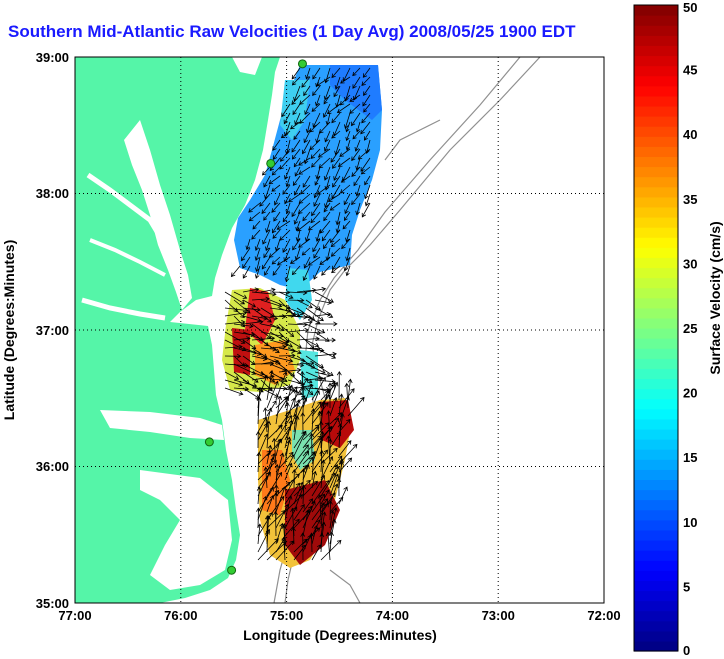  What do you see at coordinates (690, 329) in the screenshot?
I see `colorbar-tick-labels: 0 5 10 15 20 25 30 35 40 45 50` at bounding box center [690, 329].